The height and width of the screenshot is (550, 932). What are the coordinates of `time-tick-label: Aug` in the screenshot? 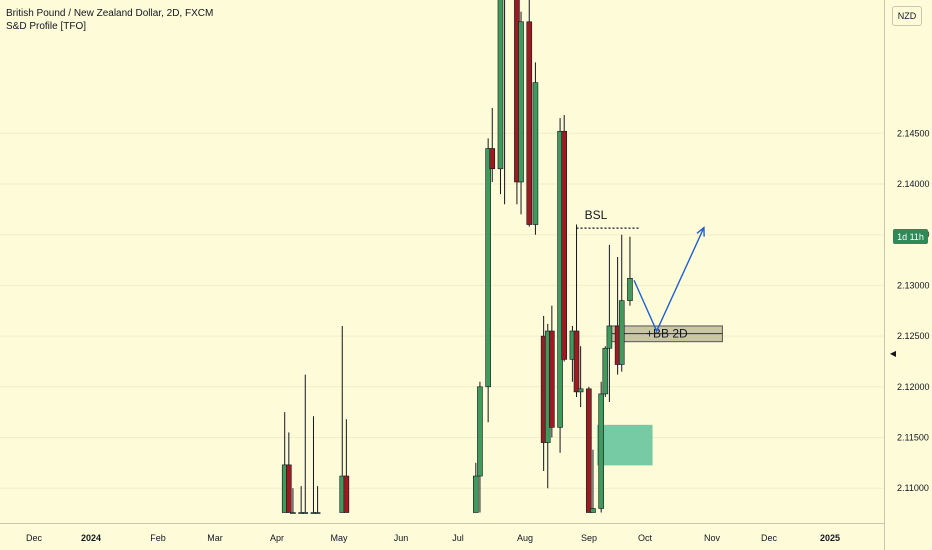 It's located at (525, 538).